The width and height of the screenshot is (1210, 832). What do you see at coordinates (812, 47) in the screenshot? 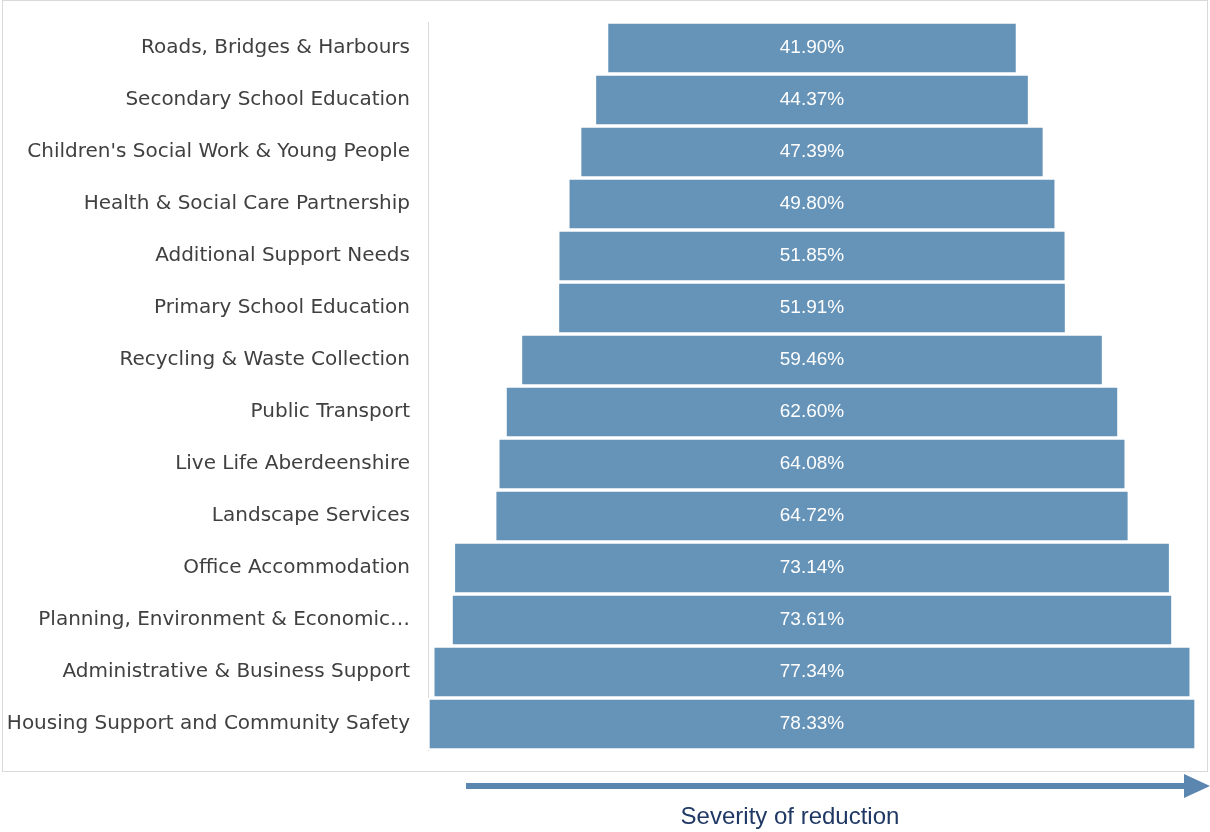
I see `data-label: 41.90%` at bounding box center [812, 47].